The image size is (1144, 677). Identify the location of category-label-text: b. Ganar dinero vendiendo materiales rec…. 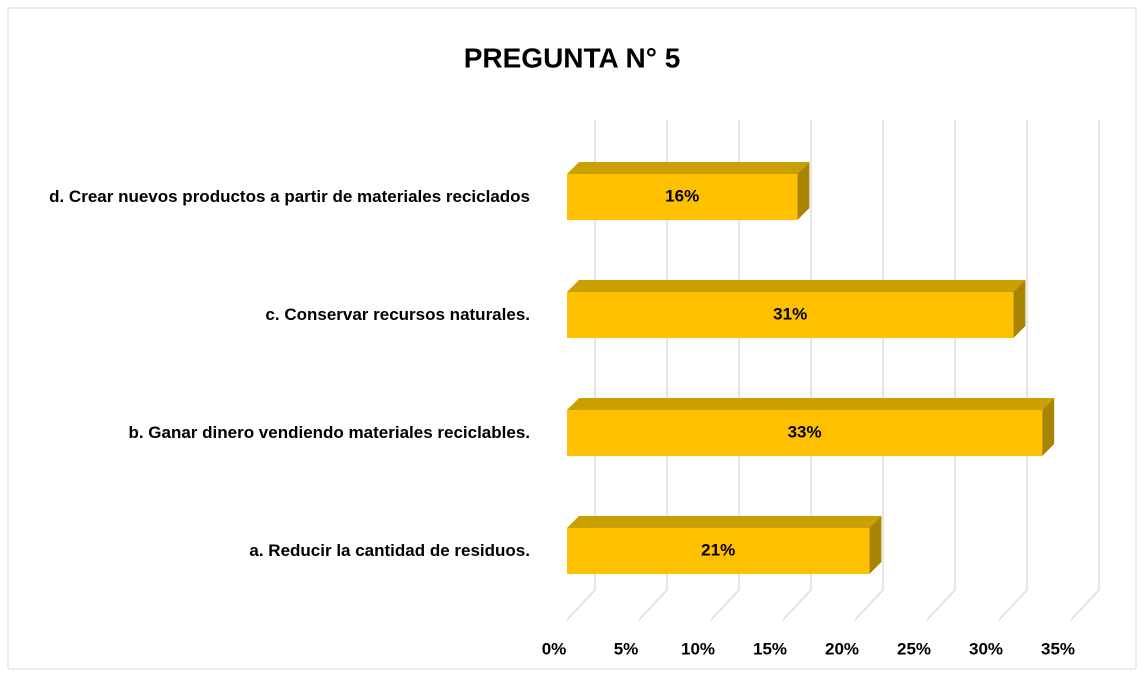
(329, 432).